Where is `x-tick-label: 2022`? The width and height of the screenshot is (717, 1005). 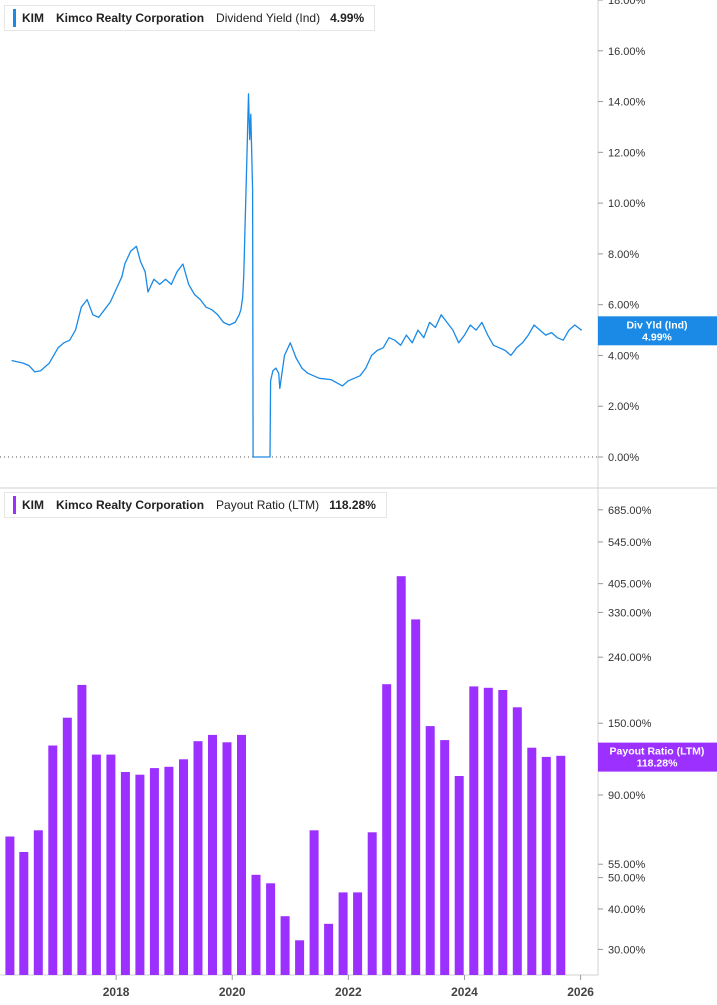
x-tick-label: 2022 is located at coordinates (348, 992).